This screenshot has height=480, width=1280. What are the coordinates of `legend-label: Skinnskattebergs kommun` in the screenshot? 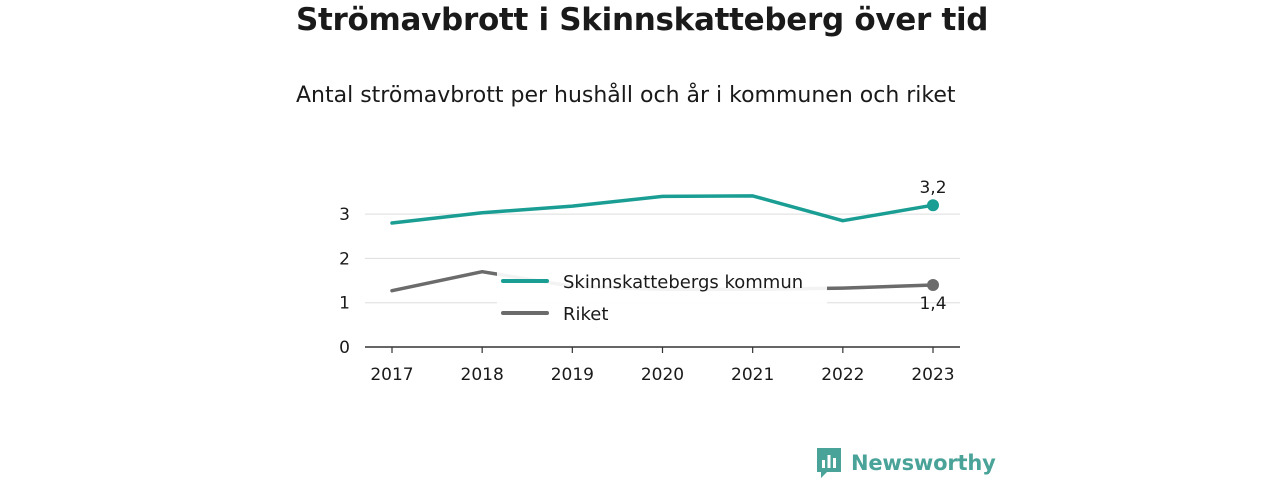 It's located at (683, 282).